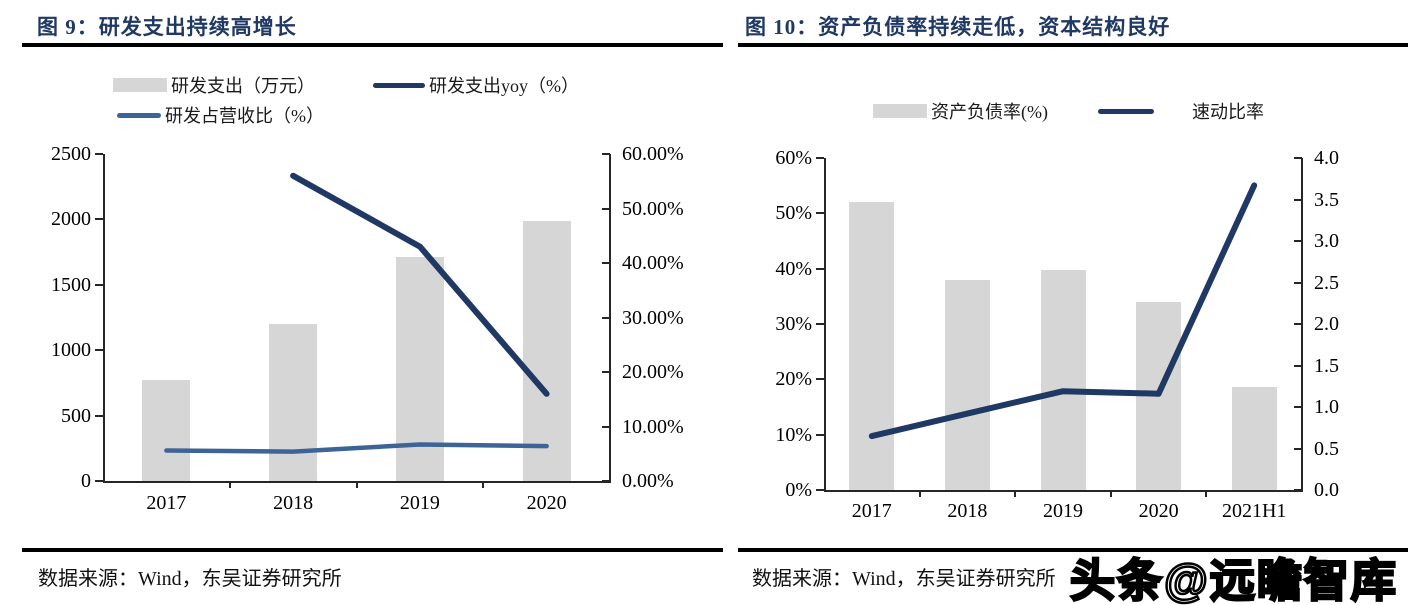 This screenshot has height=605, width=1415. I want to click on left-title-rule, so click(372, 45).